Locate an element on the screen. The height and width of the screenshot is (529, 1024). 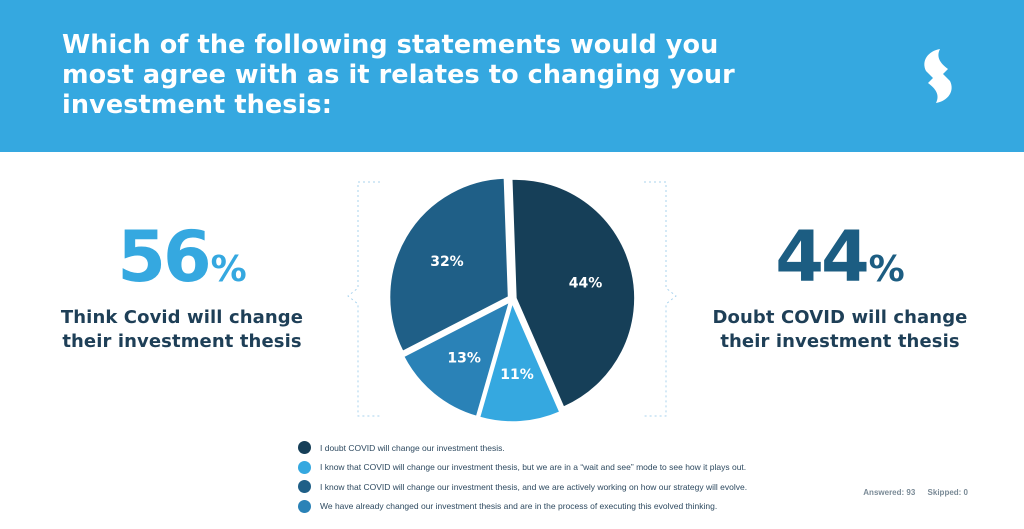
pie-slice-label-3: 32% is located at coordinates (447, 262).